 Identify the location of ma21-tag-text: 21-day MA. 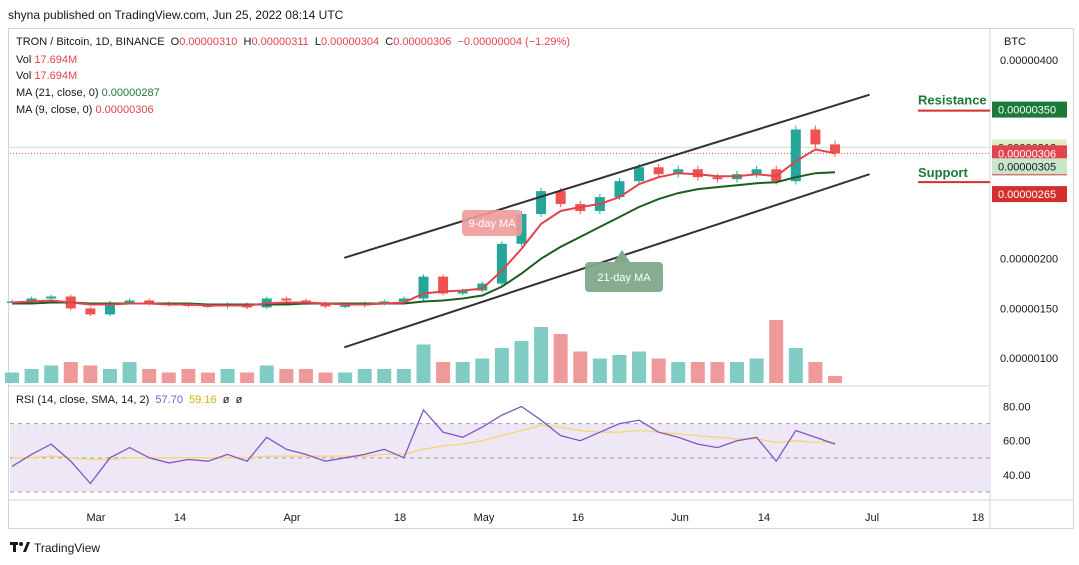
(624, 278).